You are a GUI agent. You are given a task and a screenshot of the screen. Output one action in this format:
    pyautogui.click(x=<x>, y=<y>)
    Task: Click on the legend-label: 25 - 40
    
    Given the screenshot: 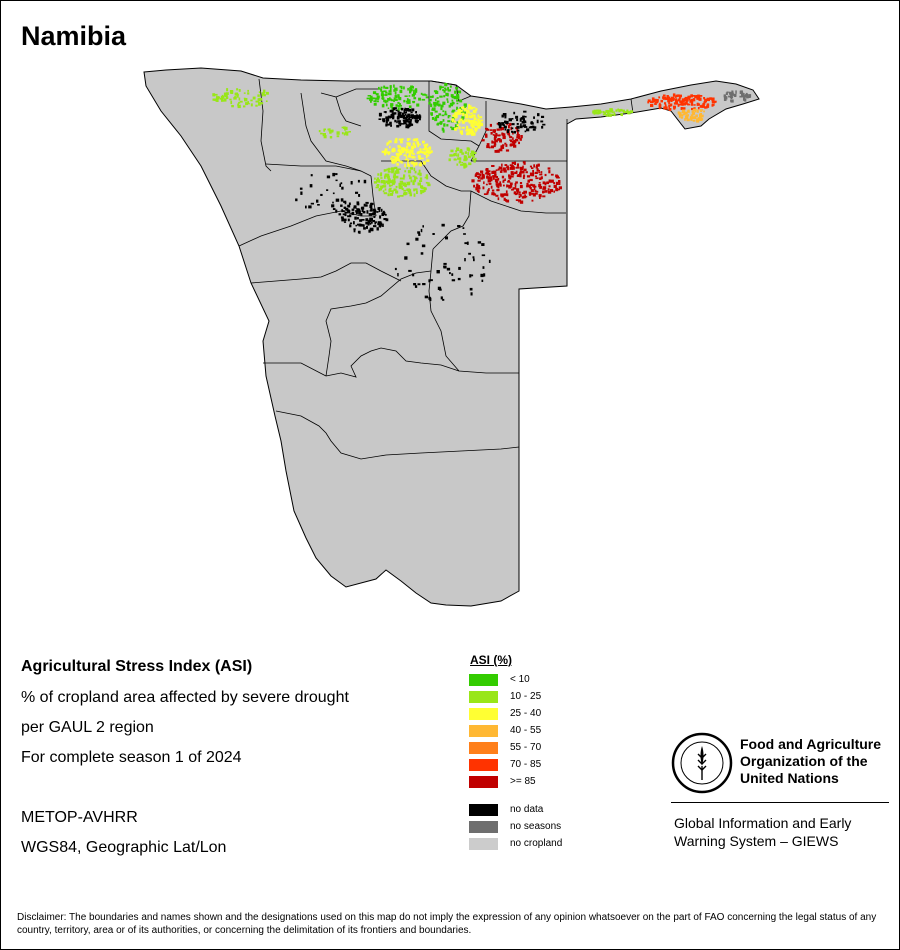 What is the action you would take?
    pyautogui.click(x=526, y=713)
    